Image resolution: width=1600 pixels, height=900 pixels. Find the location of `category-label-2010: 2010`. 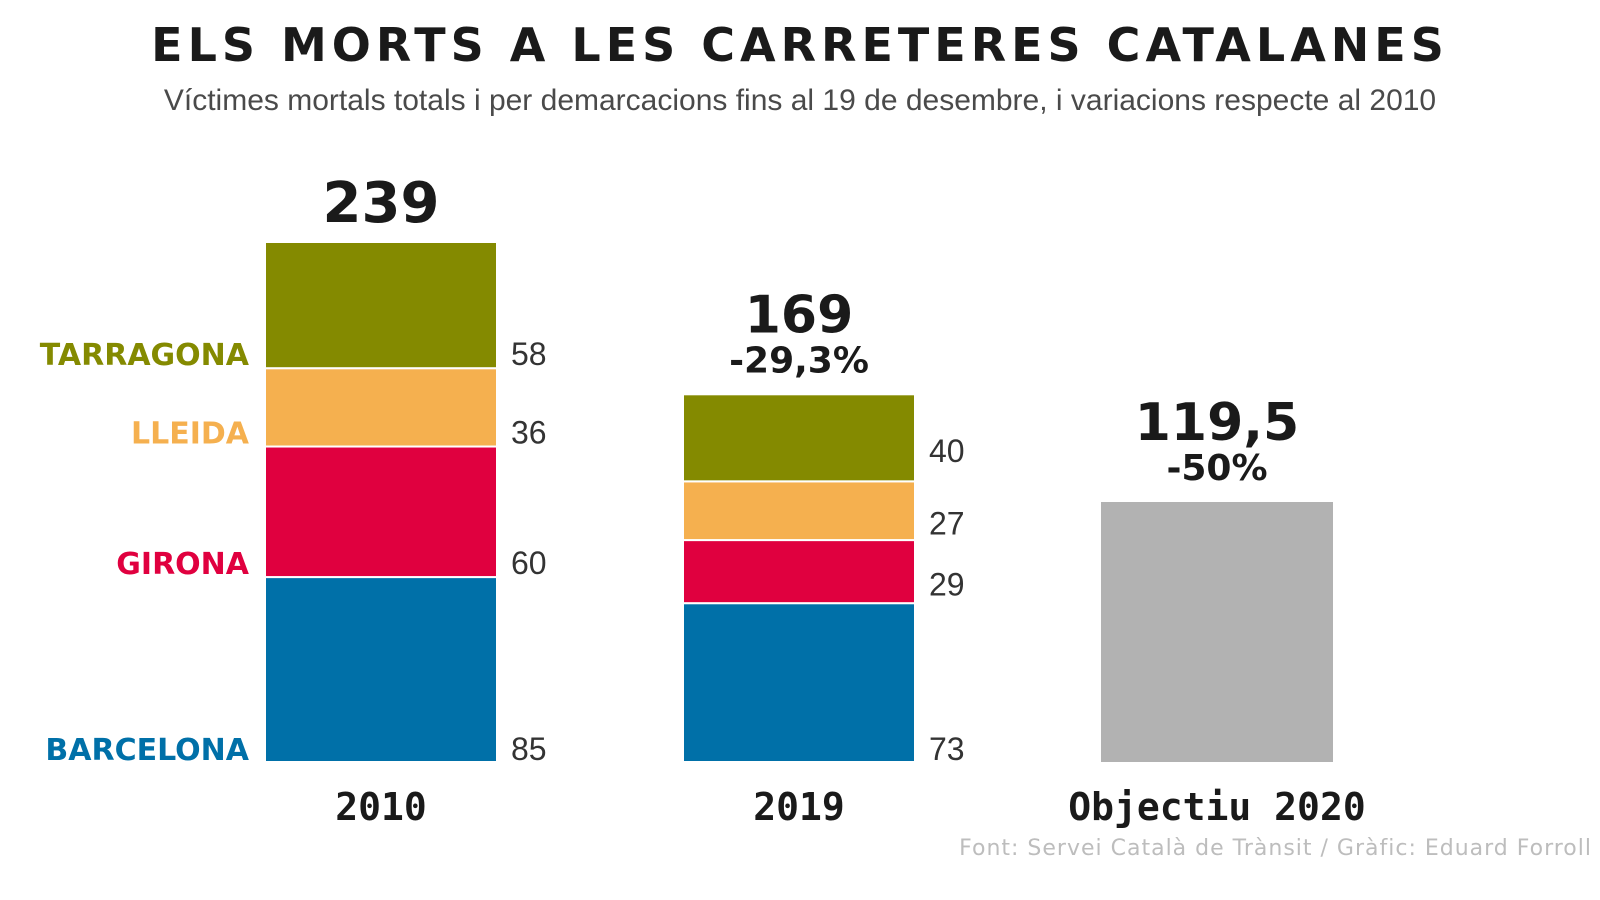

category-label-2010: 2010 is located at coordinates (381, 807).